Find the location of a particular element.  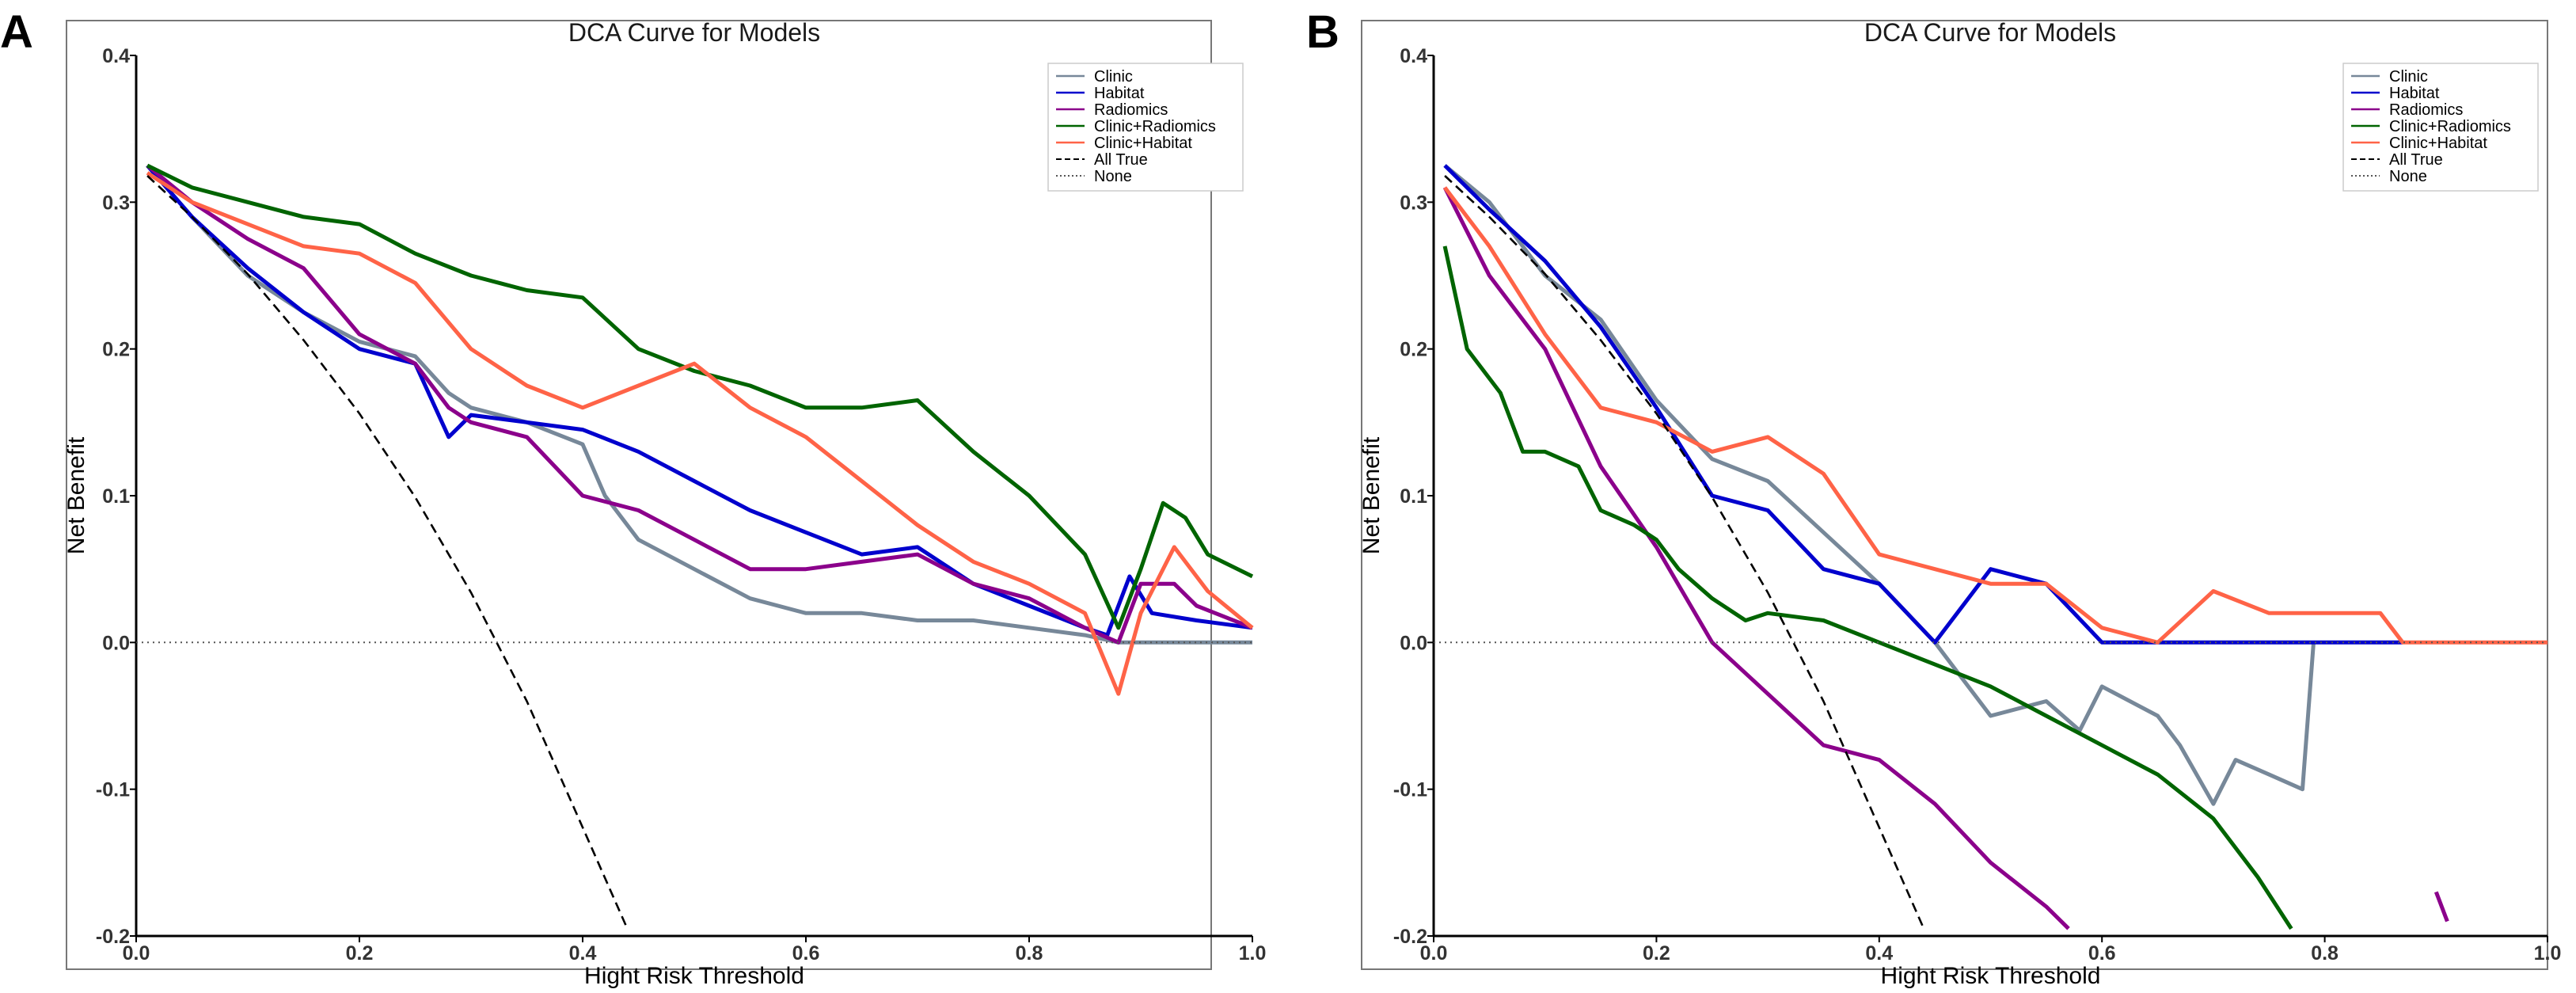

panel-label: A is located at coordinates (16, 32).